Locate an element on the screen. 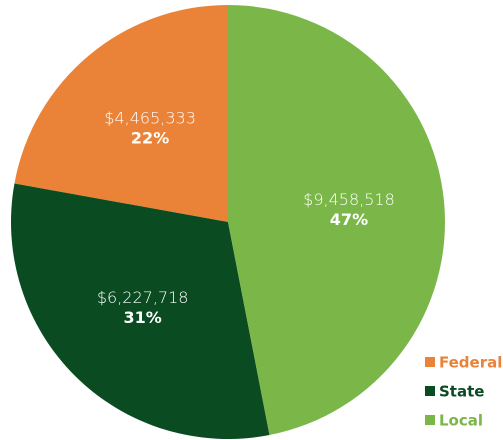 Image resolution: width=503 pixels, height=440 pixels. slice-amount: $9,458,518 is located at coordinates (349, 199).